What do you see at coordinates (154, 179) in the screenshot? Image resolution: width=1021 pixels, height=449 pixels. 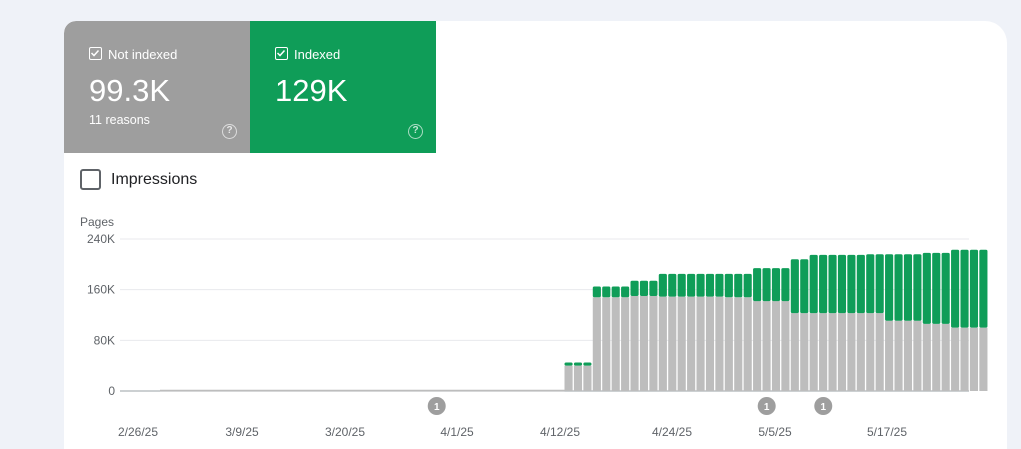 I see `impressions-label: Impressions` at bounding box center [154, 179].